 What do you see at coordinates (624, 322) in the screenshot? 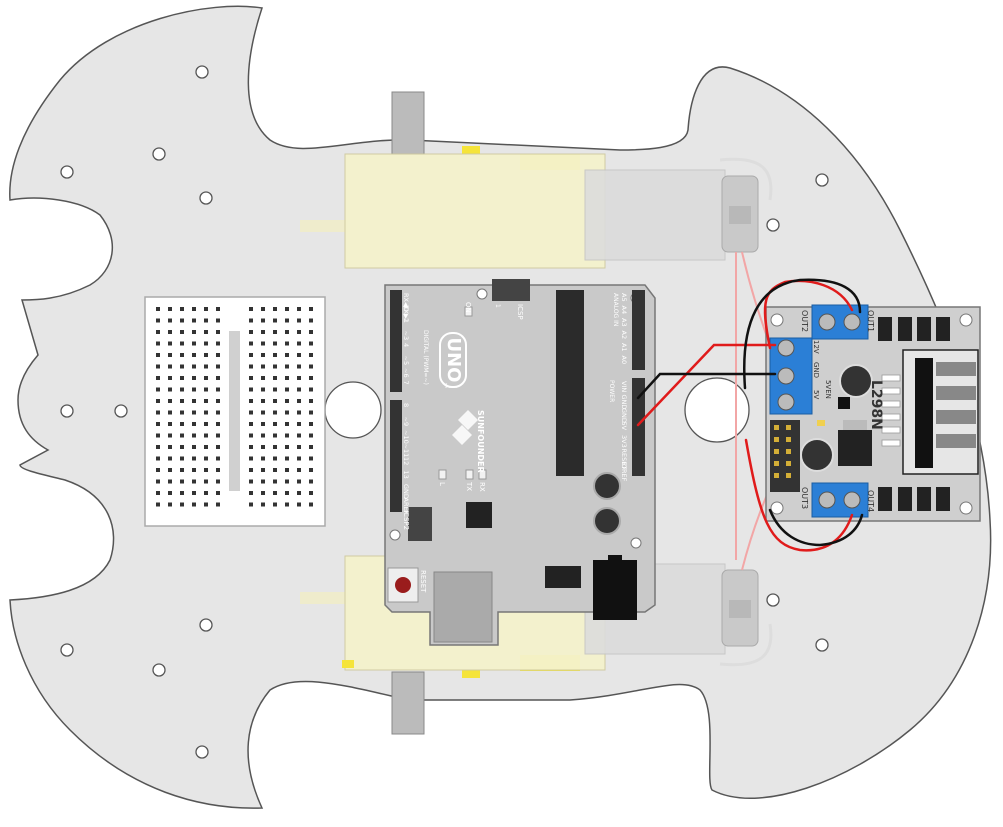
I see `analog-pin-label-2: A3` at bounding box center [624, 322].